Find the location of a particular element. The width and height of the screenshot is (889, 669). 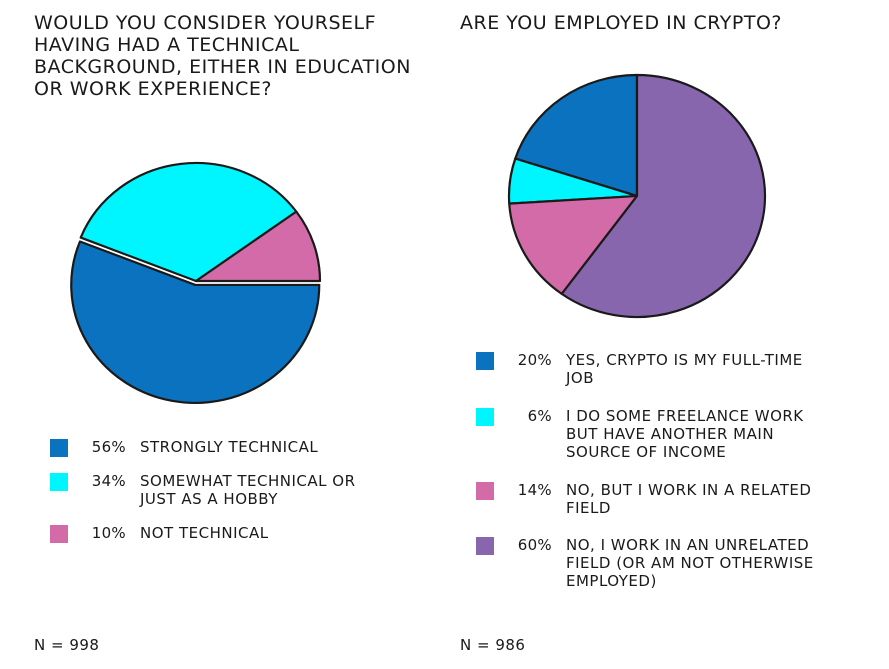

chart1-n-label: N = 998 is located at coordinates (67, 645).